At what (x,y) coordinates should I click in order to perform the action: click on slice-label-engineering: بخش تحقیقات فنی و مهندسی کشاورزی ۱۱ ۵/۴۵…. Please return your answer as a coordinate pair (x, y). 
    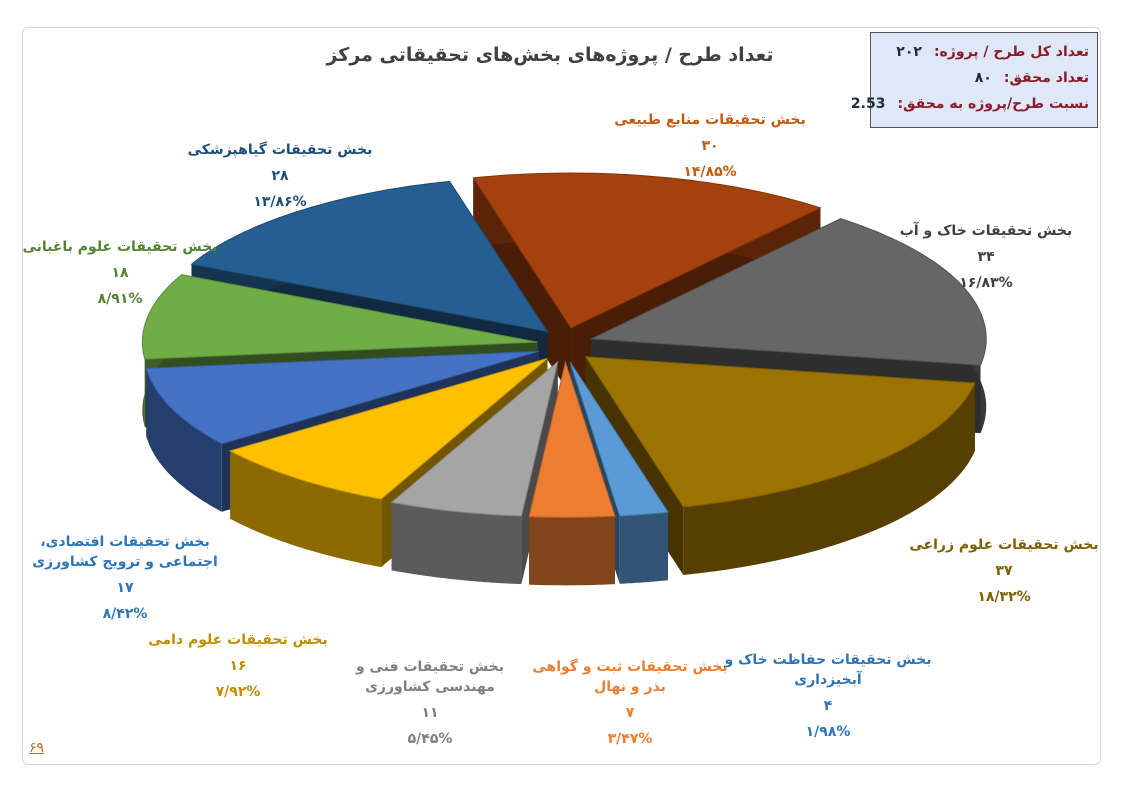
    Looking at the image, I should click on (430, 703).